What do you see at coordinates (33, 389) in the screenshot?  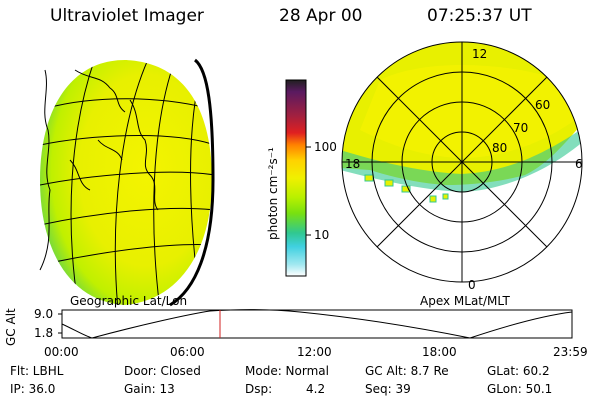 I see `ip-value: IP: 36.0` at bounding box center [33, 389].